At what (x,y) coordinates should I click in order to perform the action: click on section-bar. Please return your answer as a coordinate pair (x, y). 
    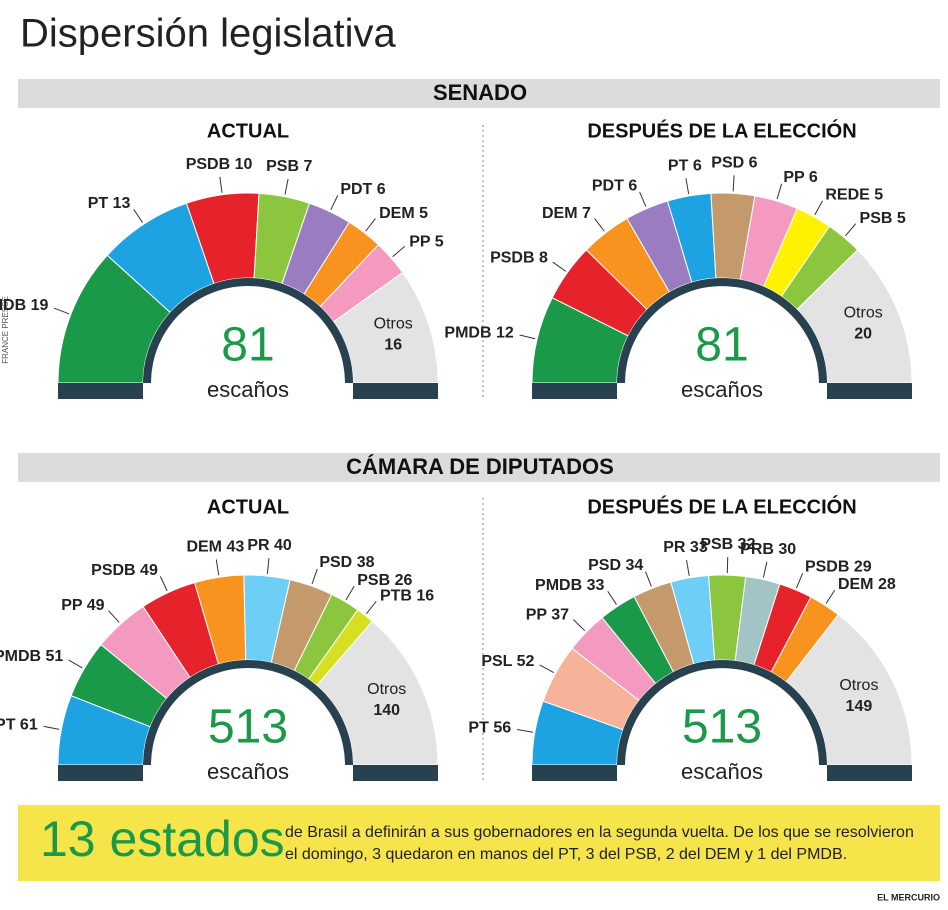
    Looking at the image, I should click on (479, 467).